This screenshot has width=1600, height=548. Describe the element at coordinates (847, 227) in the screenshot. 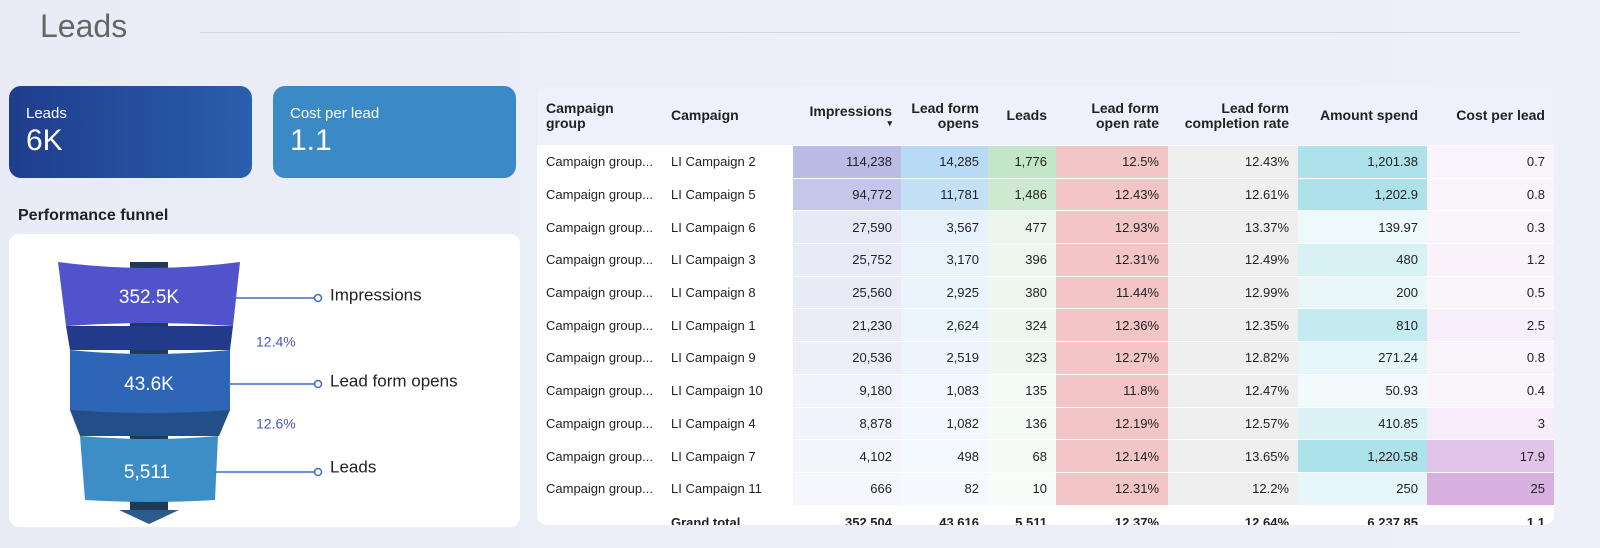

I see `table-cell: 27,590` at that location.